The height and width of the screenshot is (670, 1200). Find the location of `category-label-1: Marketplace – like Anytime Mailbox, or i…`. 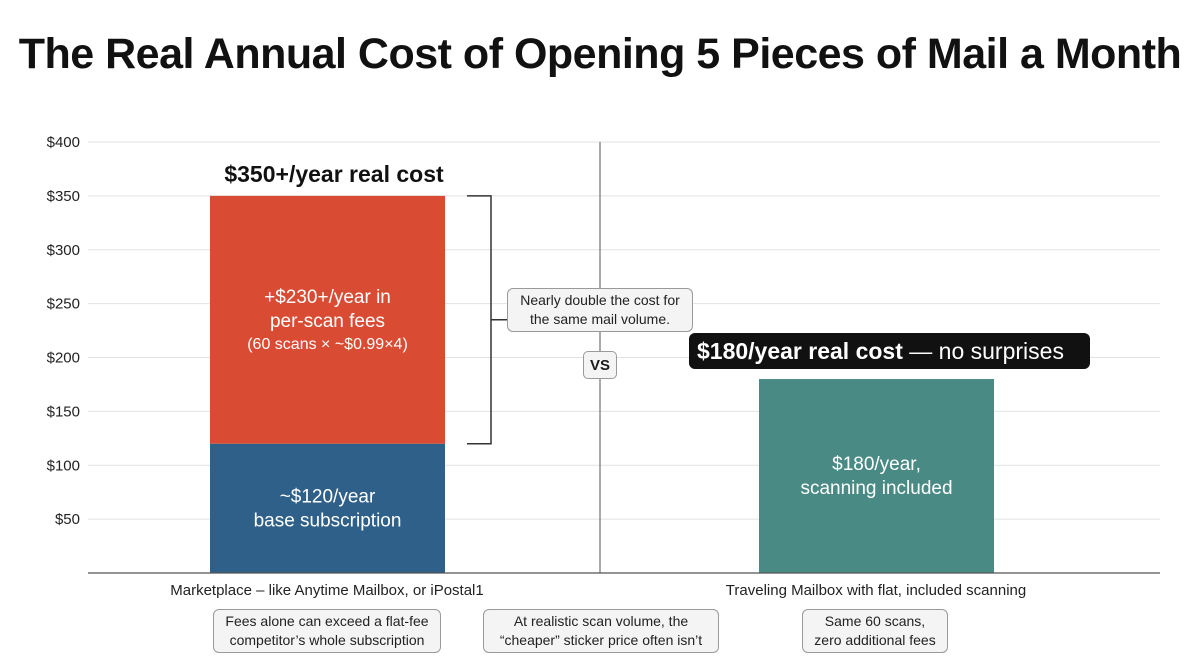

category-label-1: Marketplace – like Anytime Mailbox, or i… is located at coordinates (326, 590).